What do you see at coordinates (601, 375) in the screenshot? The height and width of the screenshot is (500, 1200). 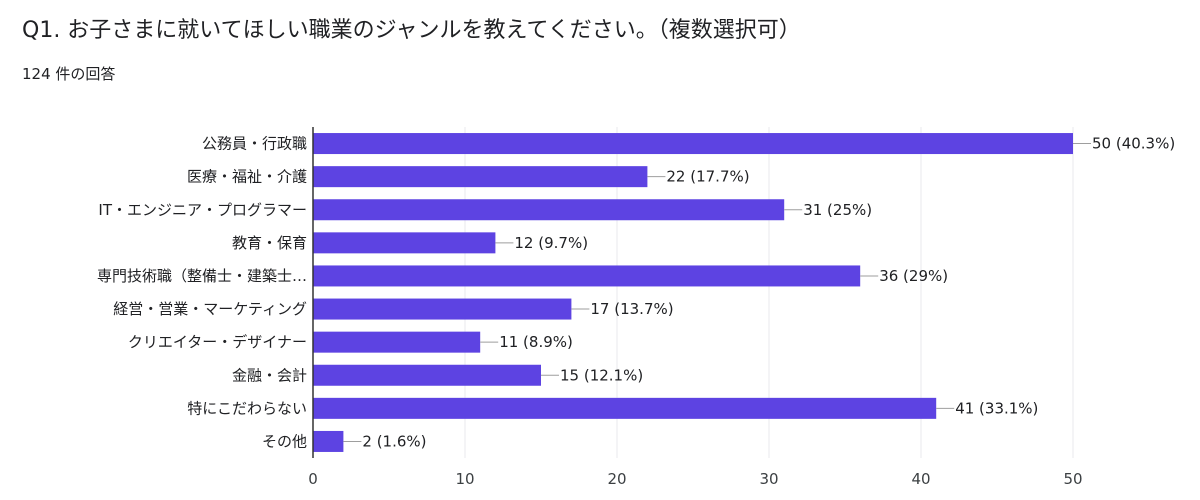 I see `data-label: 15 (12.1%)` at bounding box center [601, 375].